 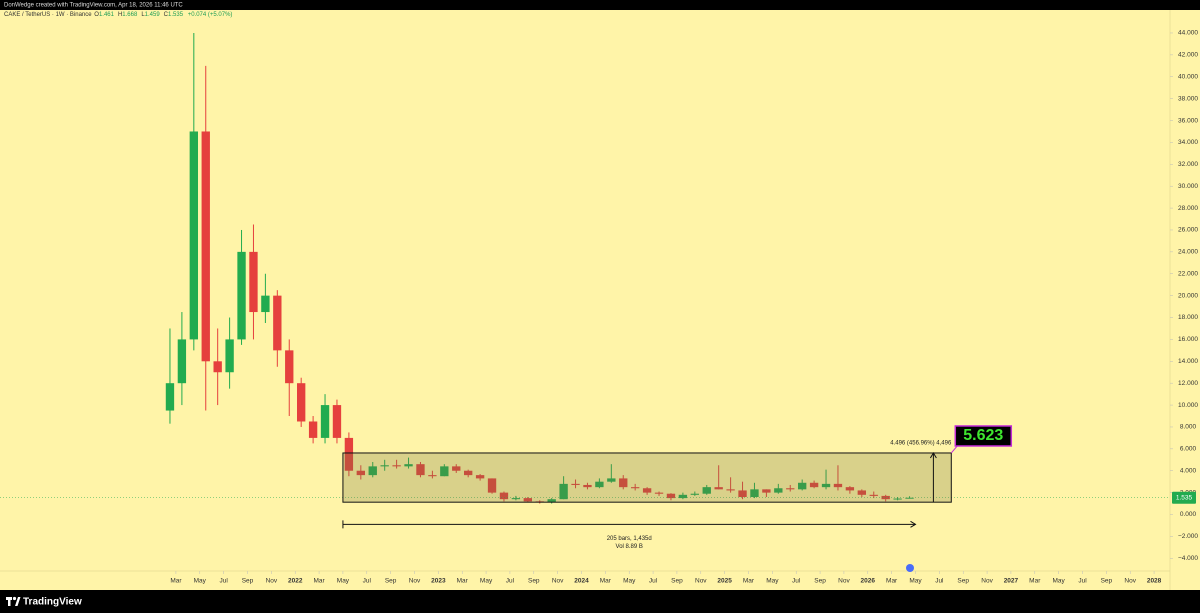 What do you see at coordinates (600, 5) in the screenshot?
I see `header-bar` at bounding box center [600, 5].